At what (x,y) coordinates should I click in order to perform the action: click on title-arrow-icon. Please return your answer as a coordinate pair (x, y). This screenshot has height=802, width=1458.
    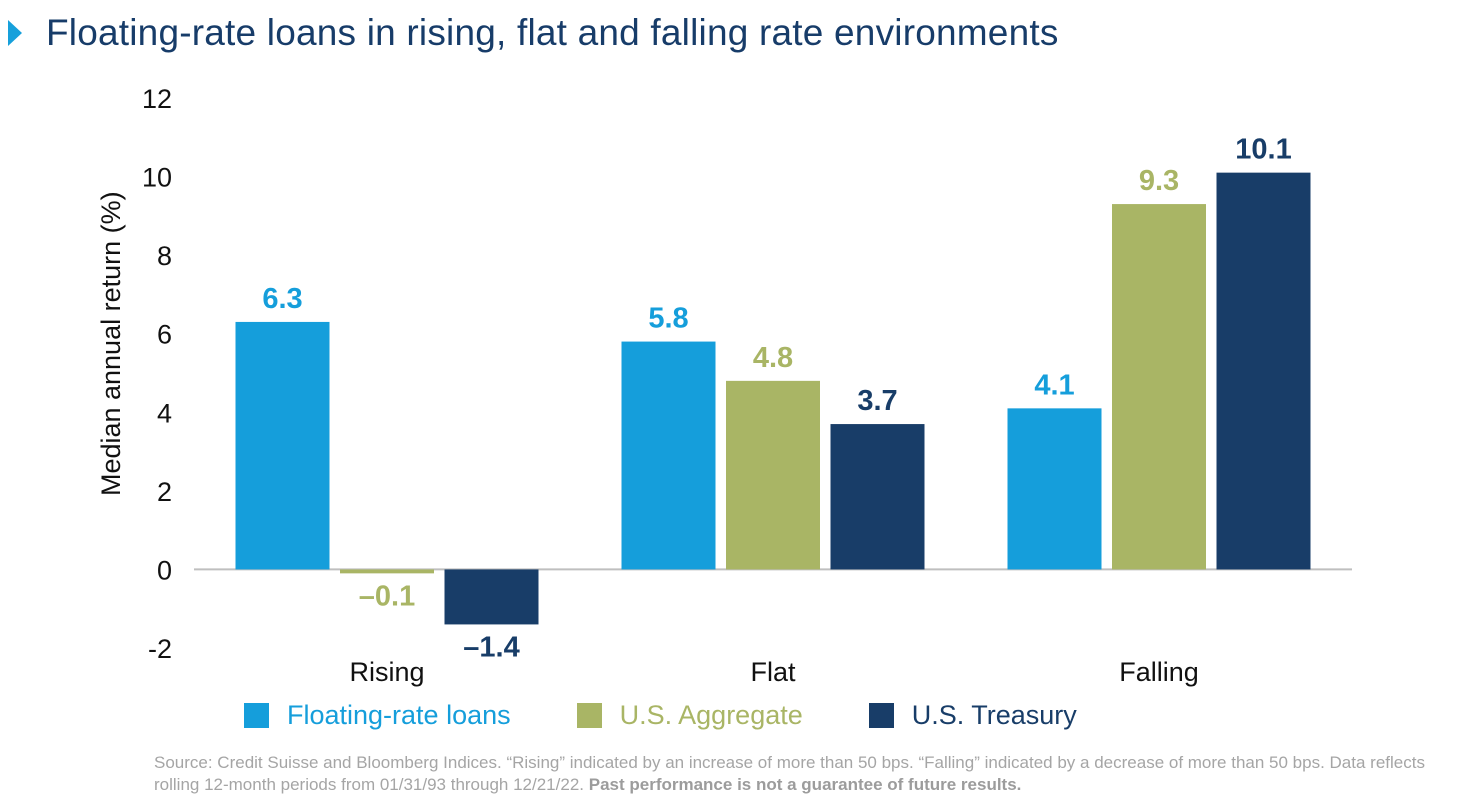
    Looking at the image, I should click on (15, 33).